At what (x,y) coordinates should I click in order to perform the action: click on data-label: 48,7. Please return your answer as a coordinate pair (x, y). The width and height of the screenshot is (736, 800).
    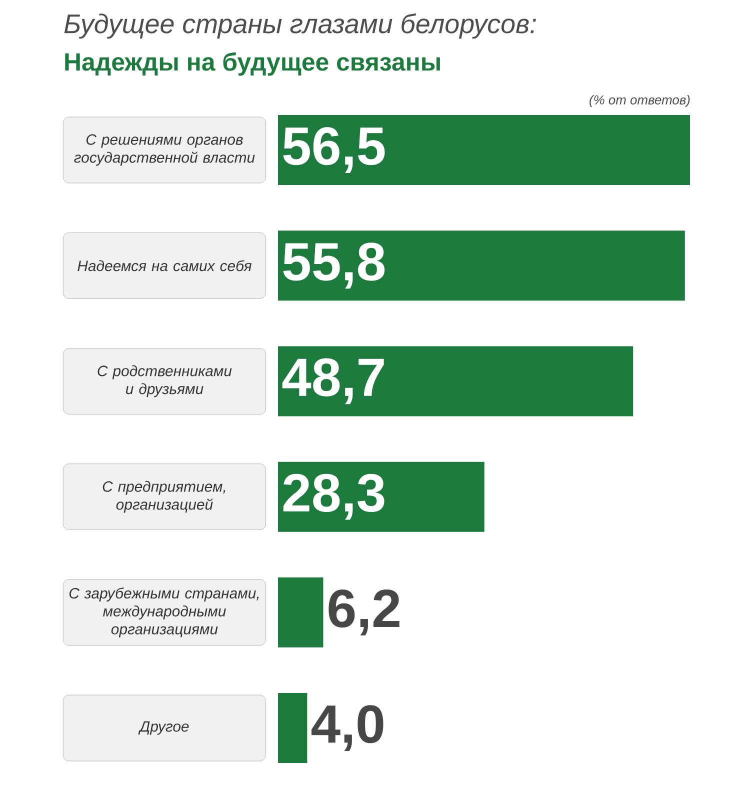
    Looking at the image, I should click on (333, 381).